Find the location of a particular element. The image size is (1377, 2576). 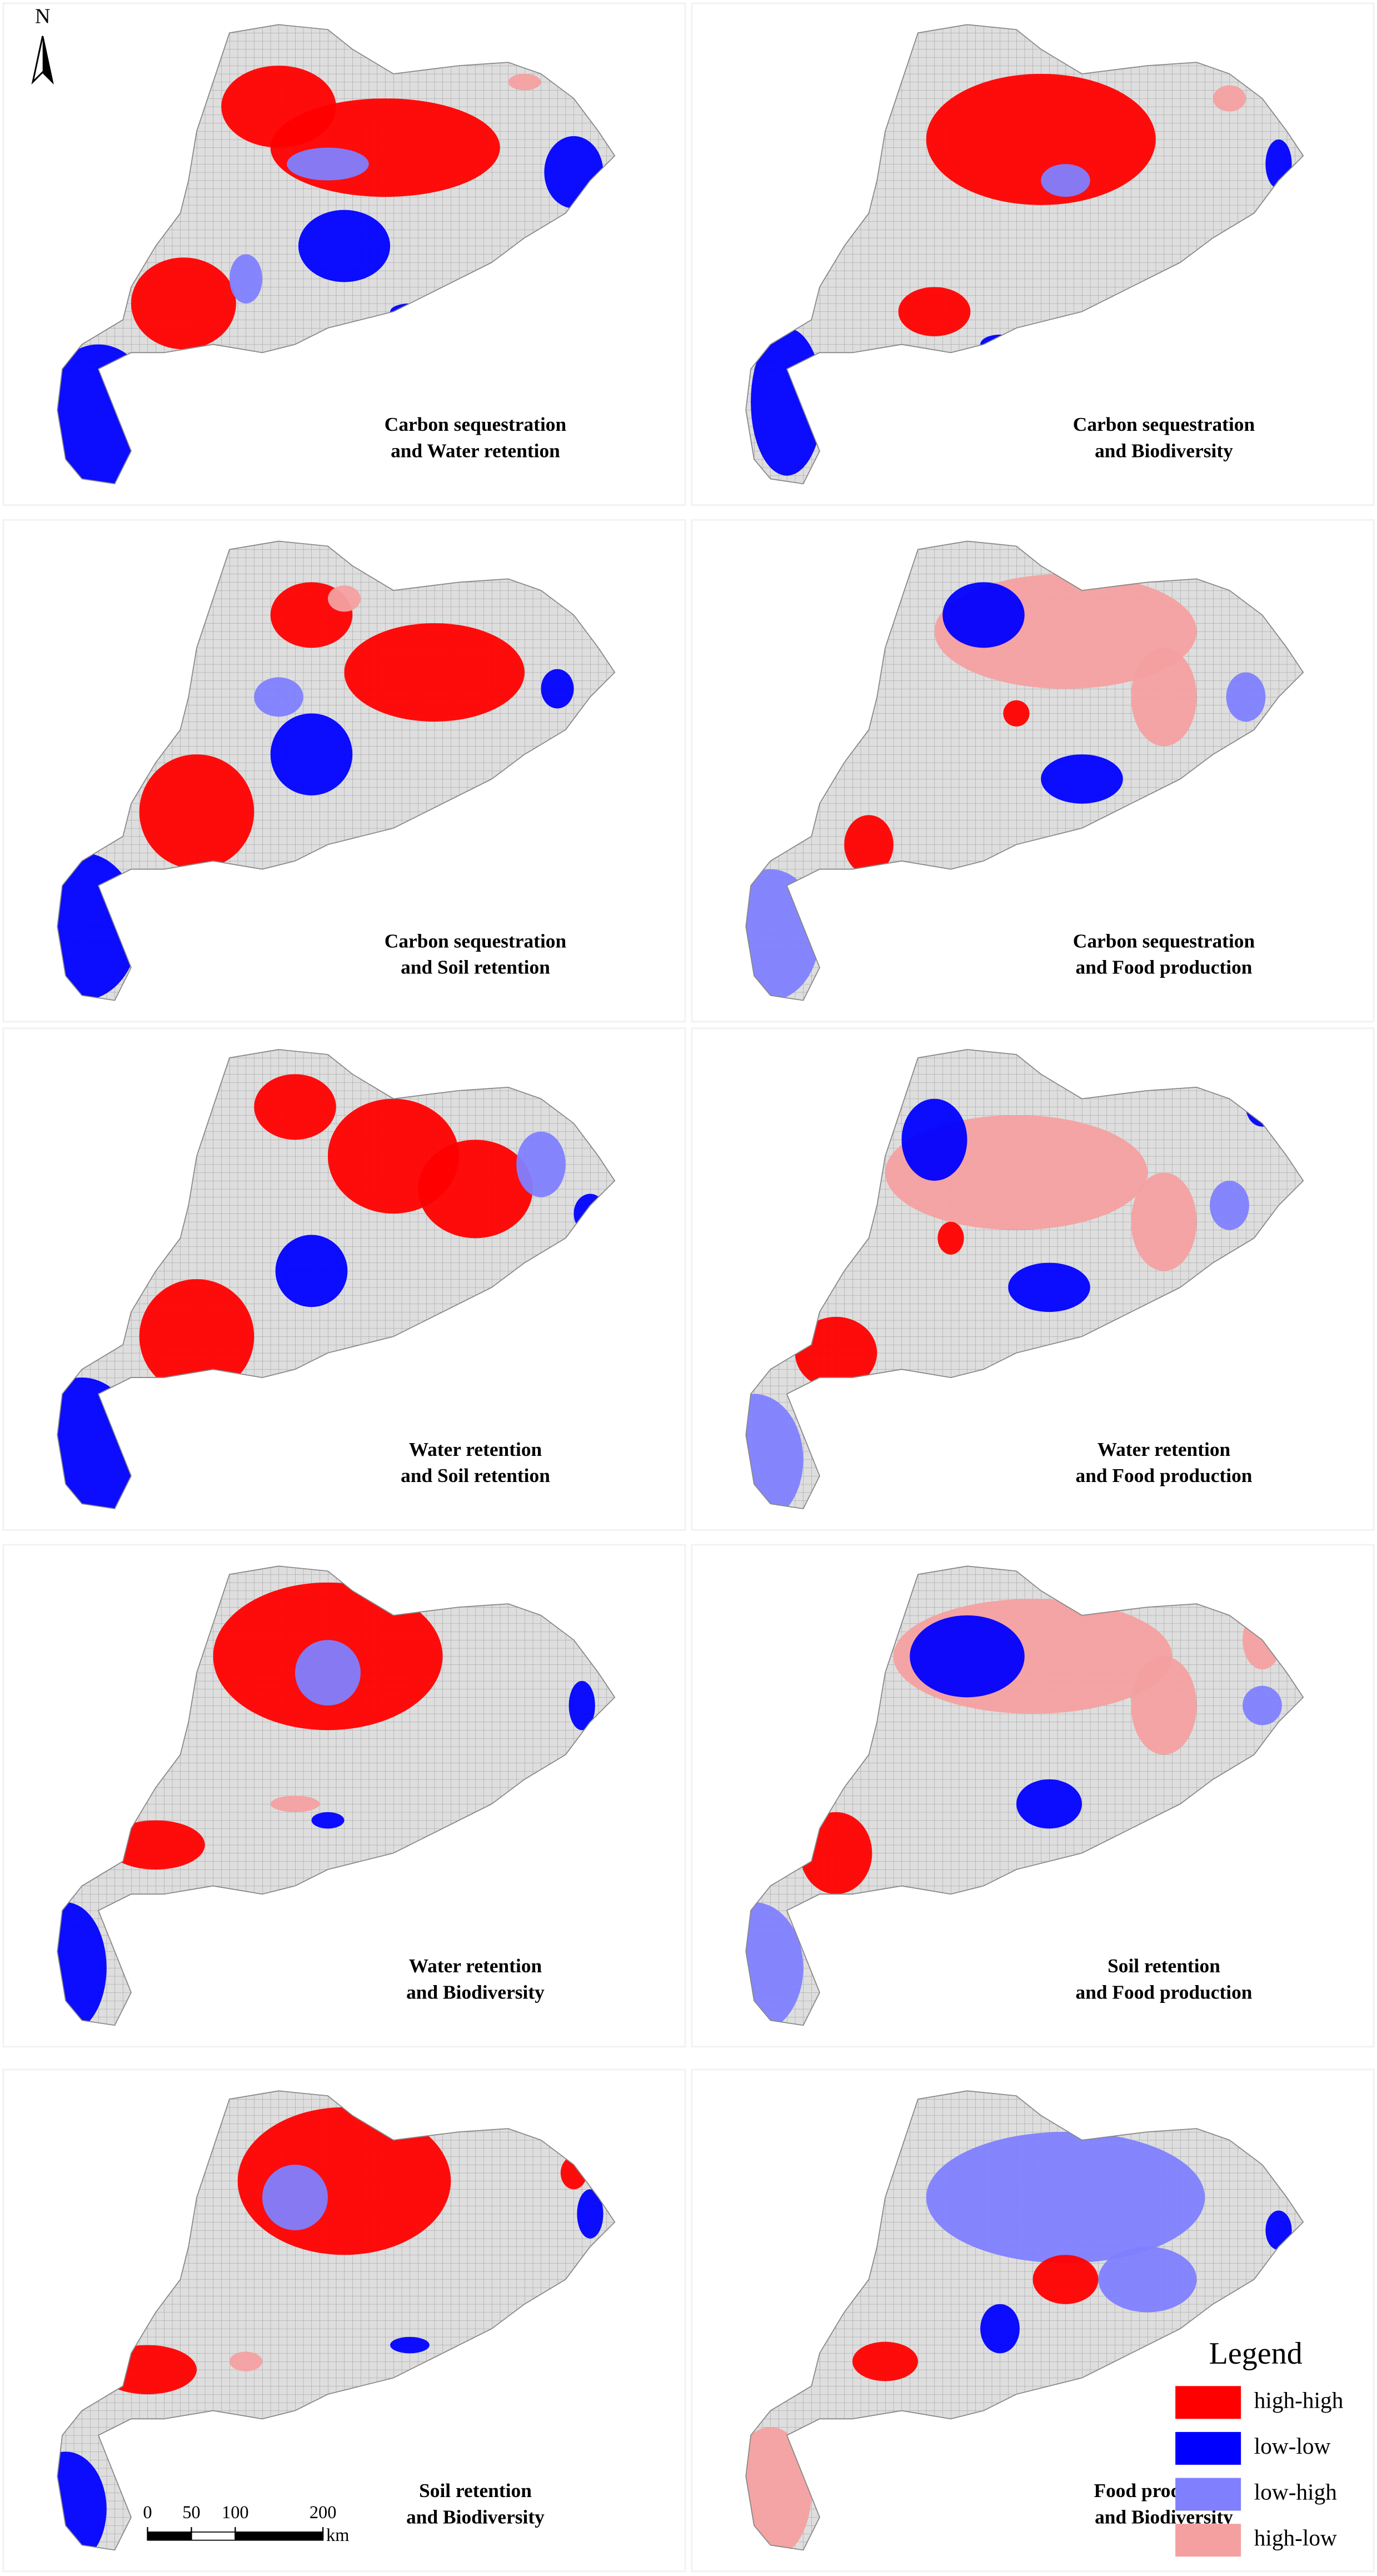

scale-label: 50 is located at coordinates (191, 2513).